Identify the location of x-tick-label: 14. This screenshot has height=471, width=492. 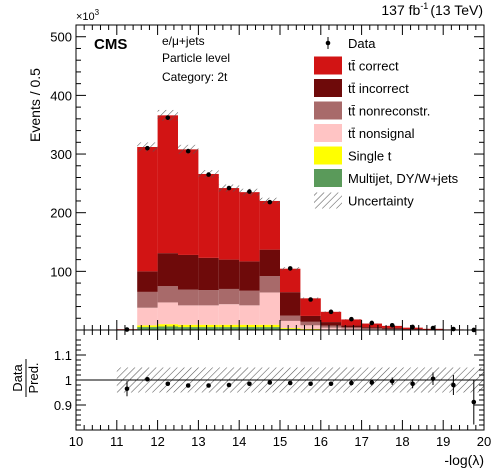
(239, 441).